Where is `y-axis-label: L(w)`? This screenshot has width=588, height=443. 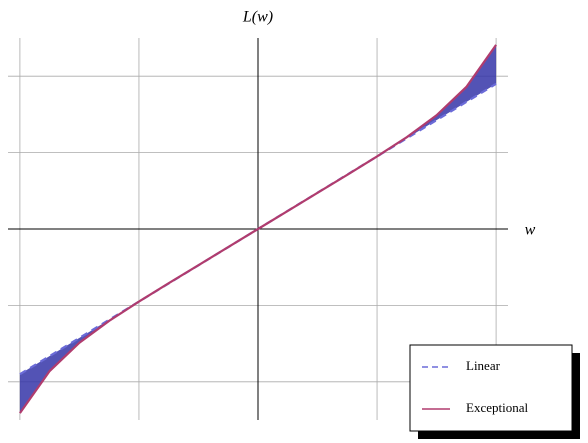
y-axis-label: L(w) is located at coordinates (257, 17).